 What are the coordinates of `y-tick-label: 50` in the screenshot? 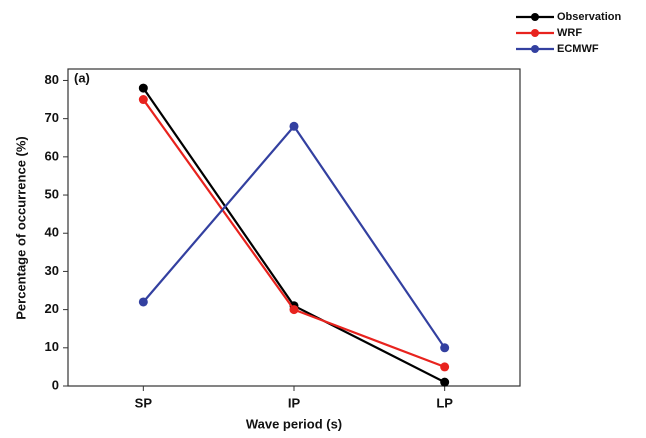 It's located at (52, 193).